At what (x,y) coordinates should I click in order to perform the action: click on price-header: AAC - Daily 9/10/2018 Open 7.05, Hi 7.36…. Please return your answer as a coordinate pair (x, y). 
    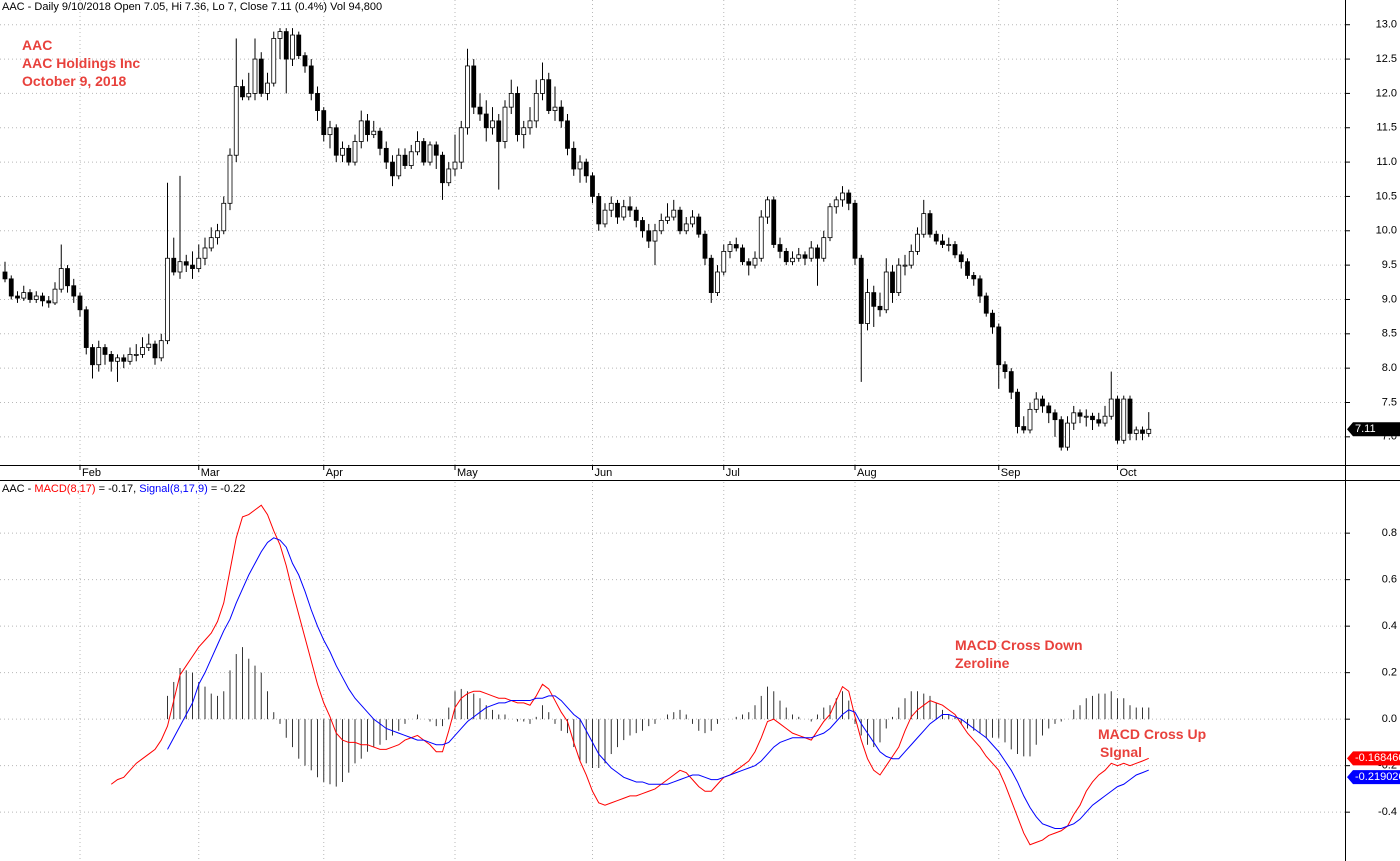
    Looking at the image, I should click on (192, 7).